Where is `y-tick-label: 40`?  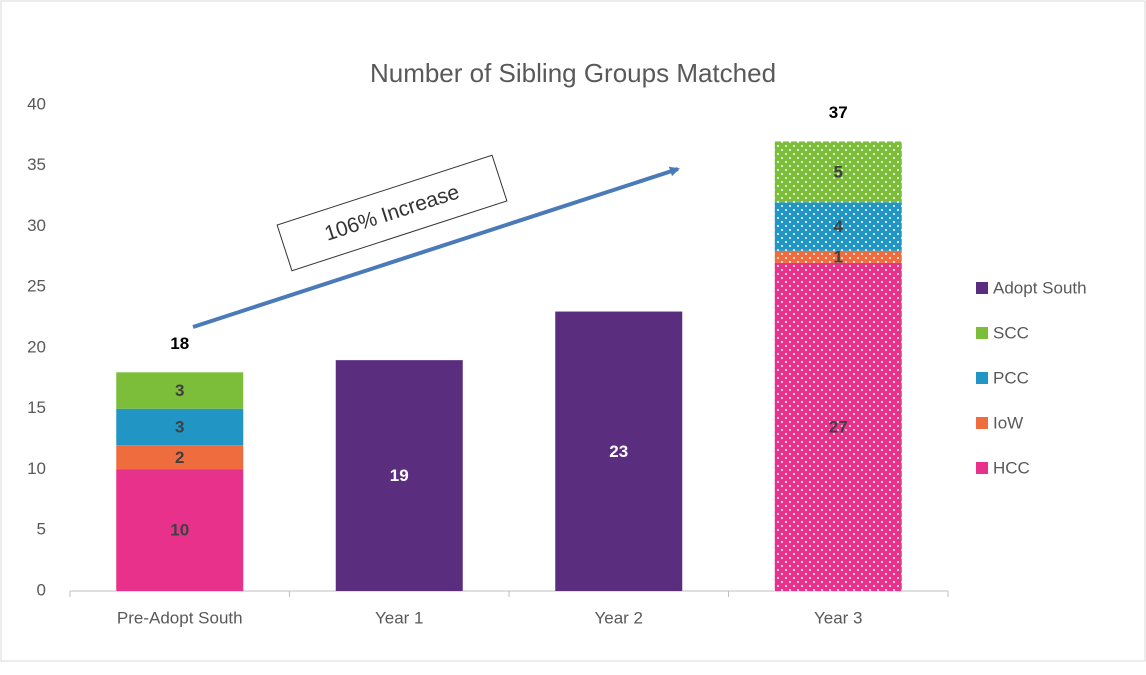
y-tick-label: 40 is located at coordinates (36, 103).